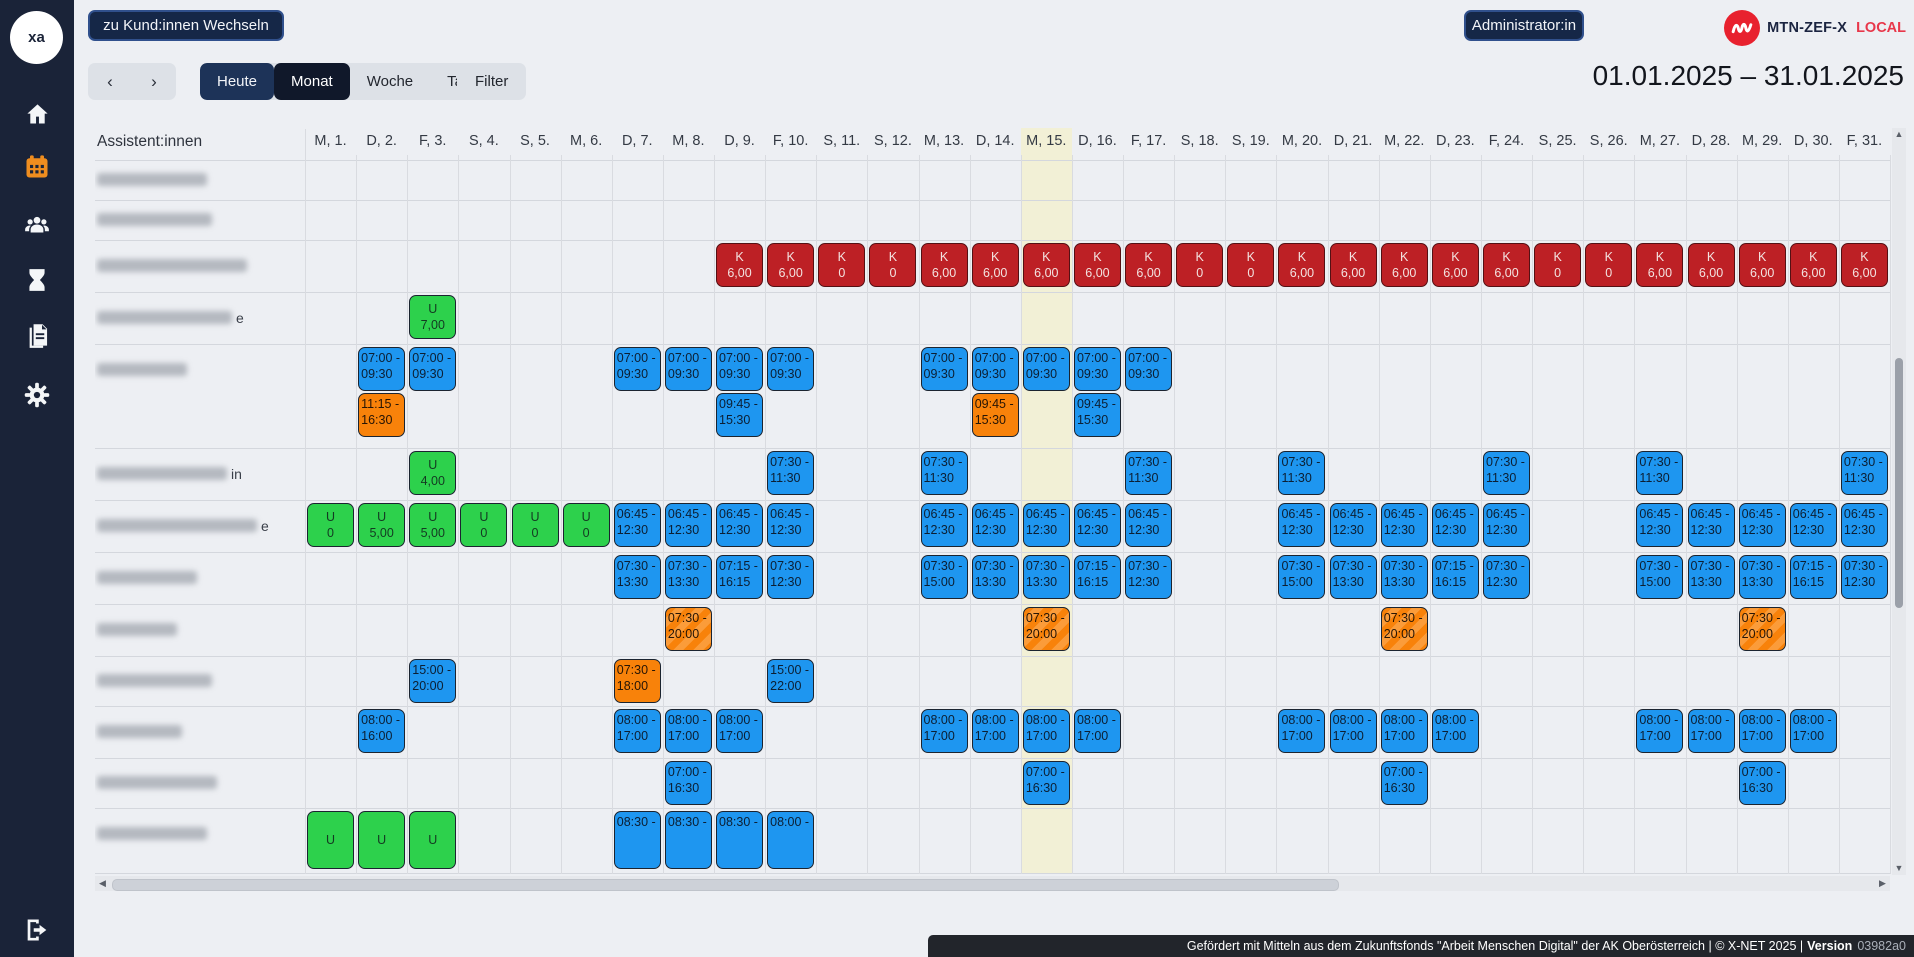  What do you see at coordinates (1864, 141) in the screenshot?
I see `day-header: F, 31.` at bounding box center [1864, 141].